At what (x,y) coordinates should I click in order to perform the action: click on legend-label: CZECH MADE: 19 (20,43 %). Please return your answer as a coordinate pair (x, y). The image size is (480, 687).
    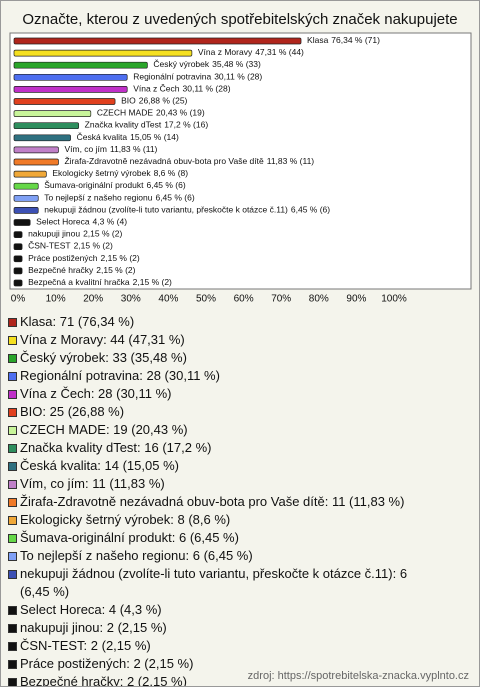
    Looking at the image, I should click on (104, 429).